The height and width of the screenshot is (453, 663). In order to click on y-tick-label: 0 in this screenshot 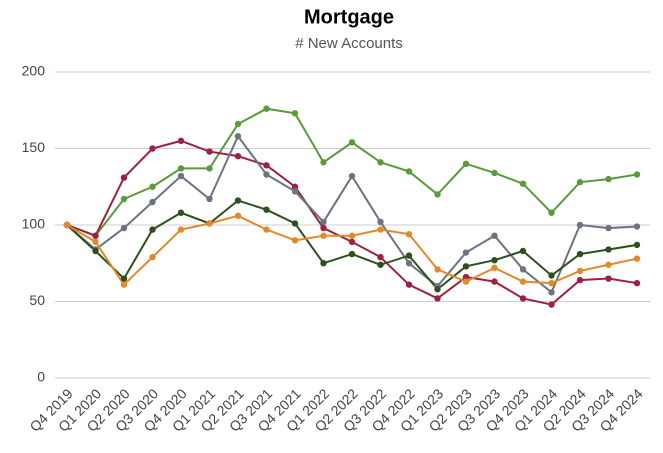, I will do `click(41, 377)`.